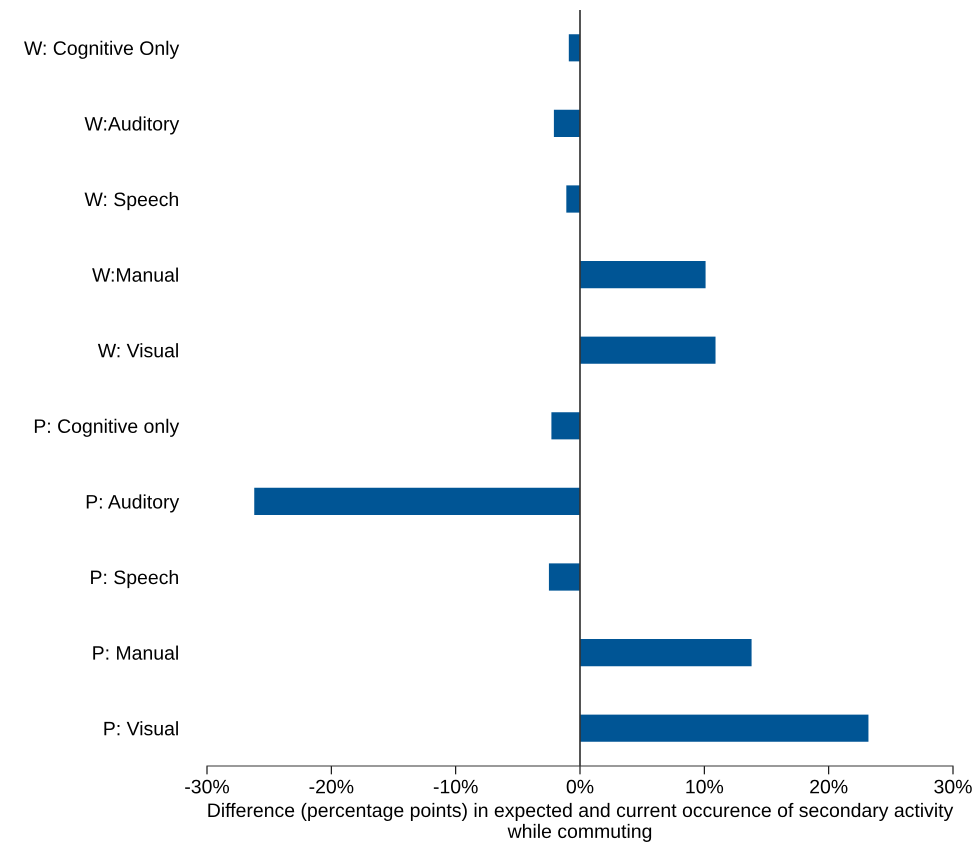 The height and width of the screenshot is (857, 977). Describe the element at coordinates (131, 201) in the screenshot. I see `y-tick-label: W: Speech` at that location.